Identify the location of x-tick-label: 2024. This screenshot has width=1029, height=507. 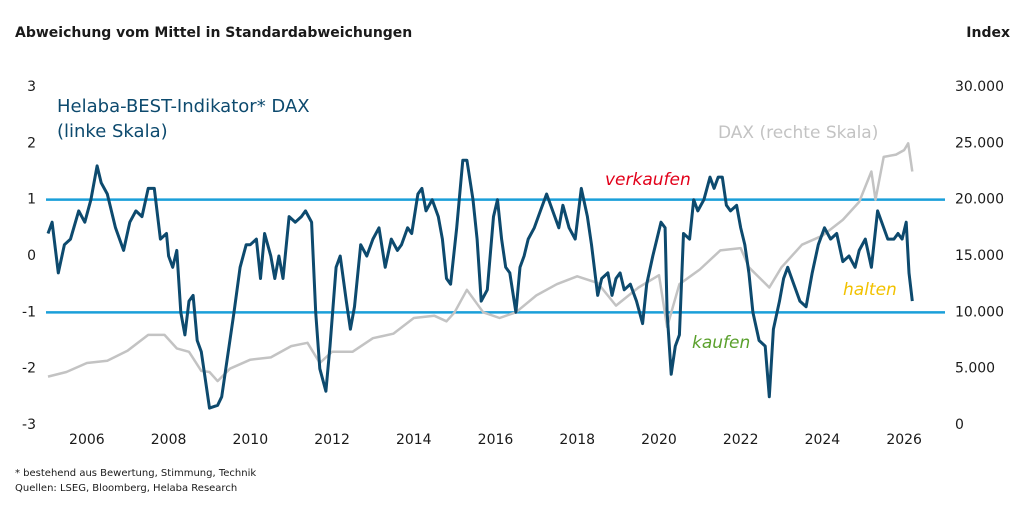
(823, 440).